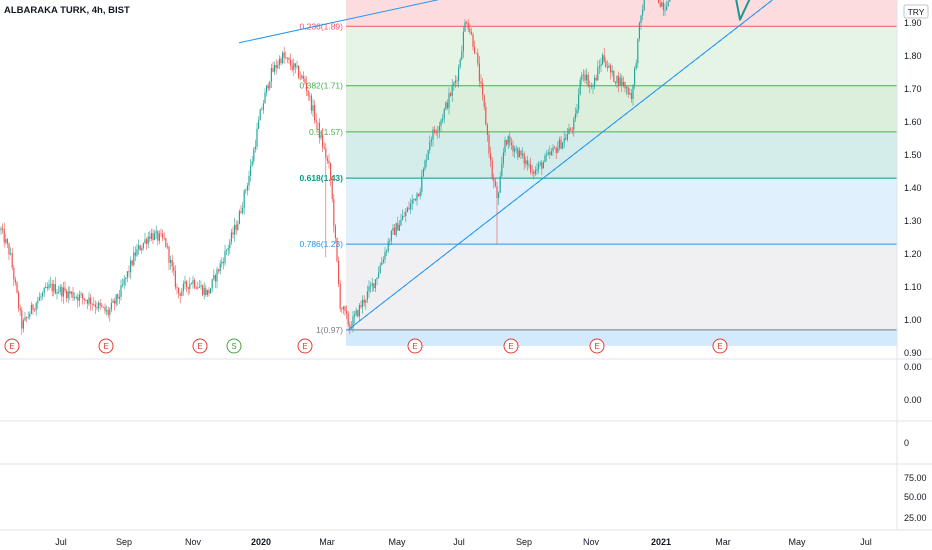  Describe the element at coordinates (916, 11) in the screenshot. I see `currency-badge-box` at that location.